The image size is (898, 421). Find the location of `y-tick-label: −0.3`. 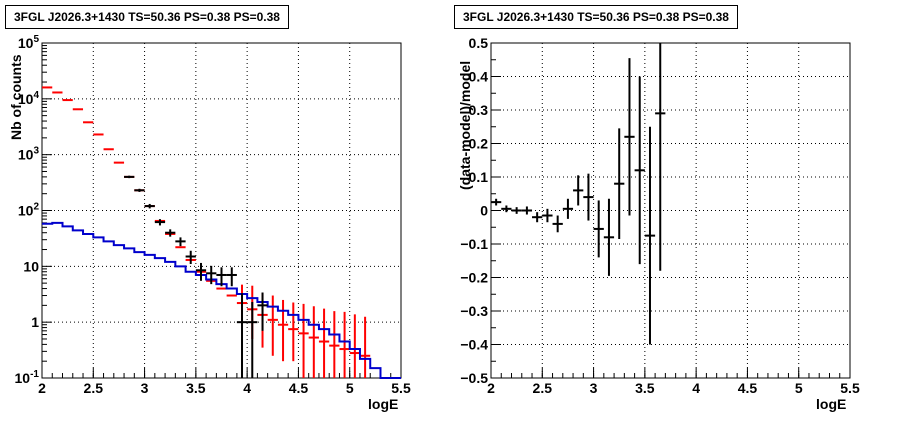

y-tick-label: −0.3 is located at coordinates (474, 311).